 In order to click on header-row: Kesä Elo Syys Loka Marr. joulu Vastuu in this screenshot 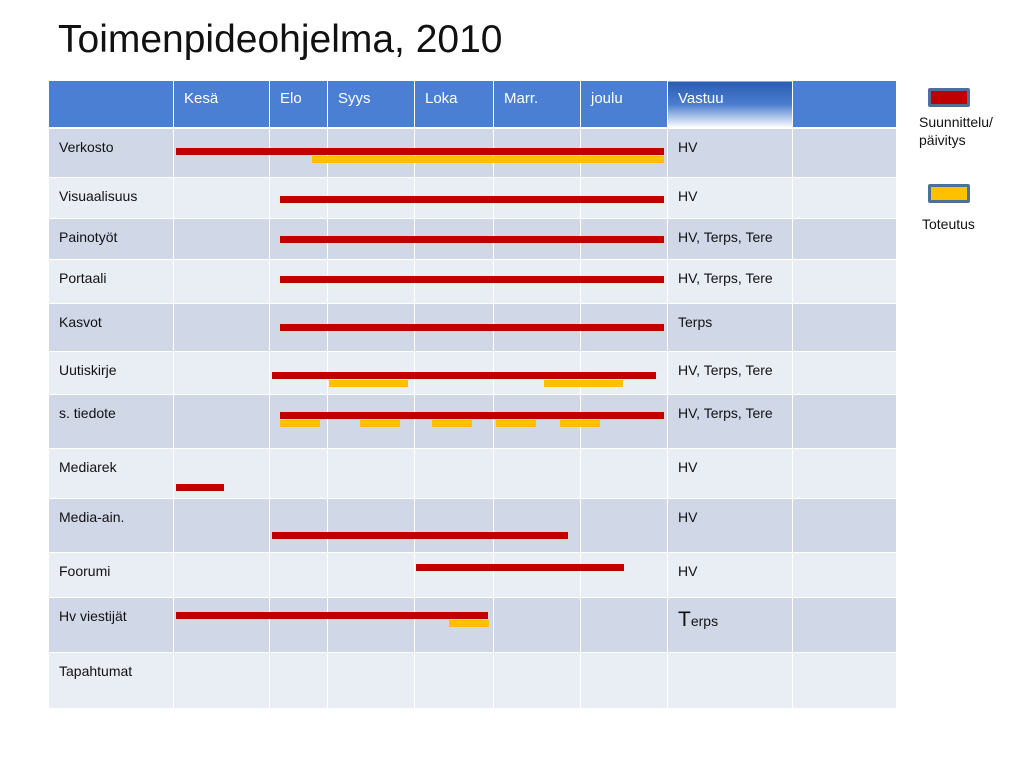, I will do `click(472, 104)`.